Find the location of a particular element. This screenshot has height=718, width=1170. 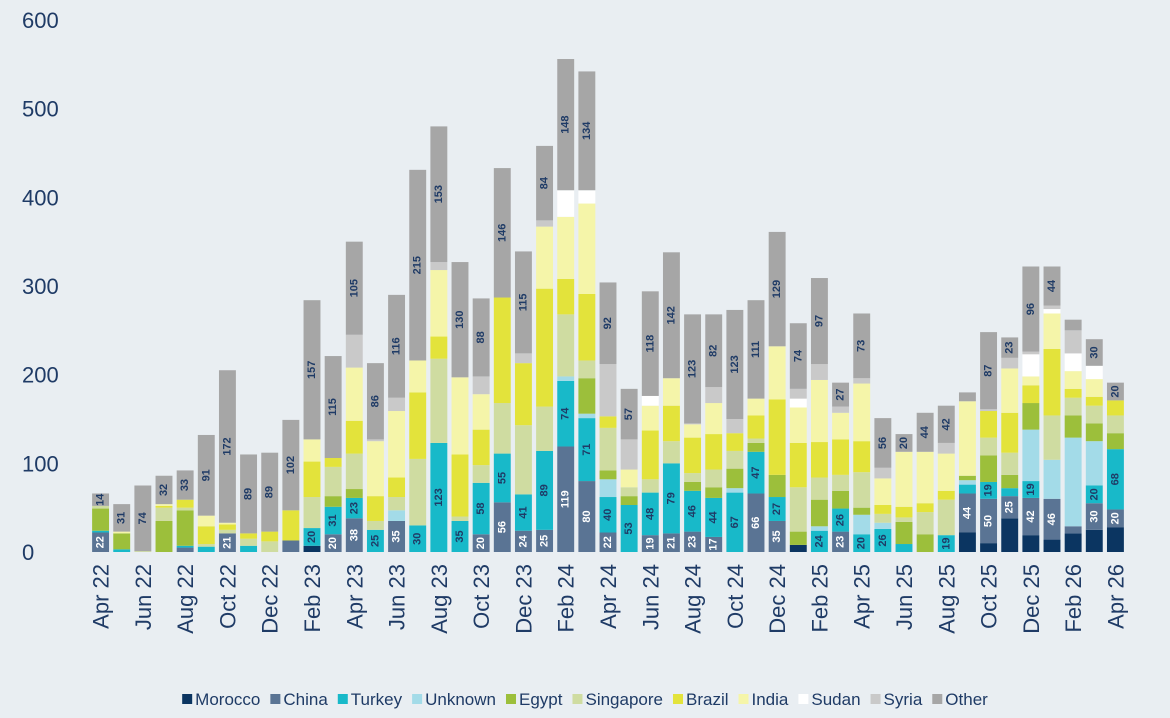

data-label: 24 is located at coordinates (523, 540).